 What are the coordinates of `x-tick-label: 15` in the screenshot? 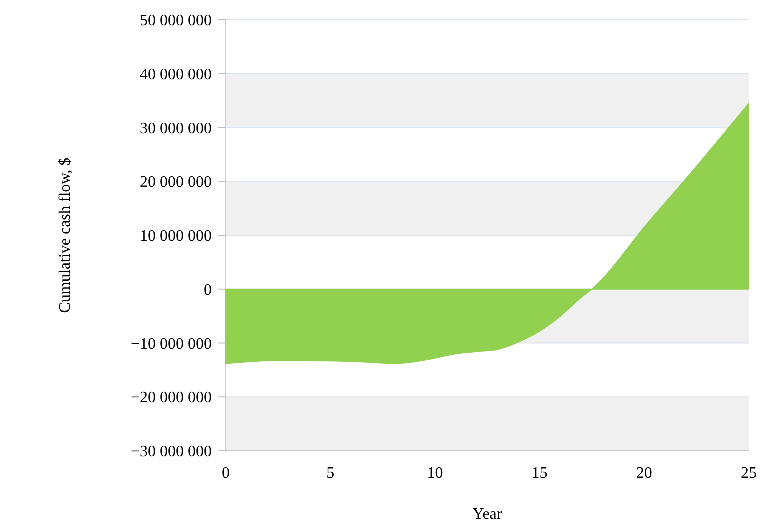 It's located at (540, 473).